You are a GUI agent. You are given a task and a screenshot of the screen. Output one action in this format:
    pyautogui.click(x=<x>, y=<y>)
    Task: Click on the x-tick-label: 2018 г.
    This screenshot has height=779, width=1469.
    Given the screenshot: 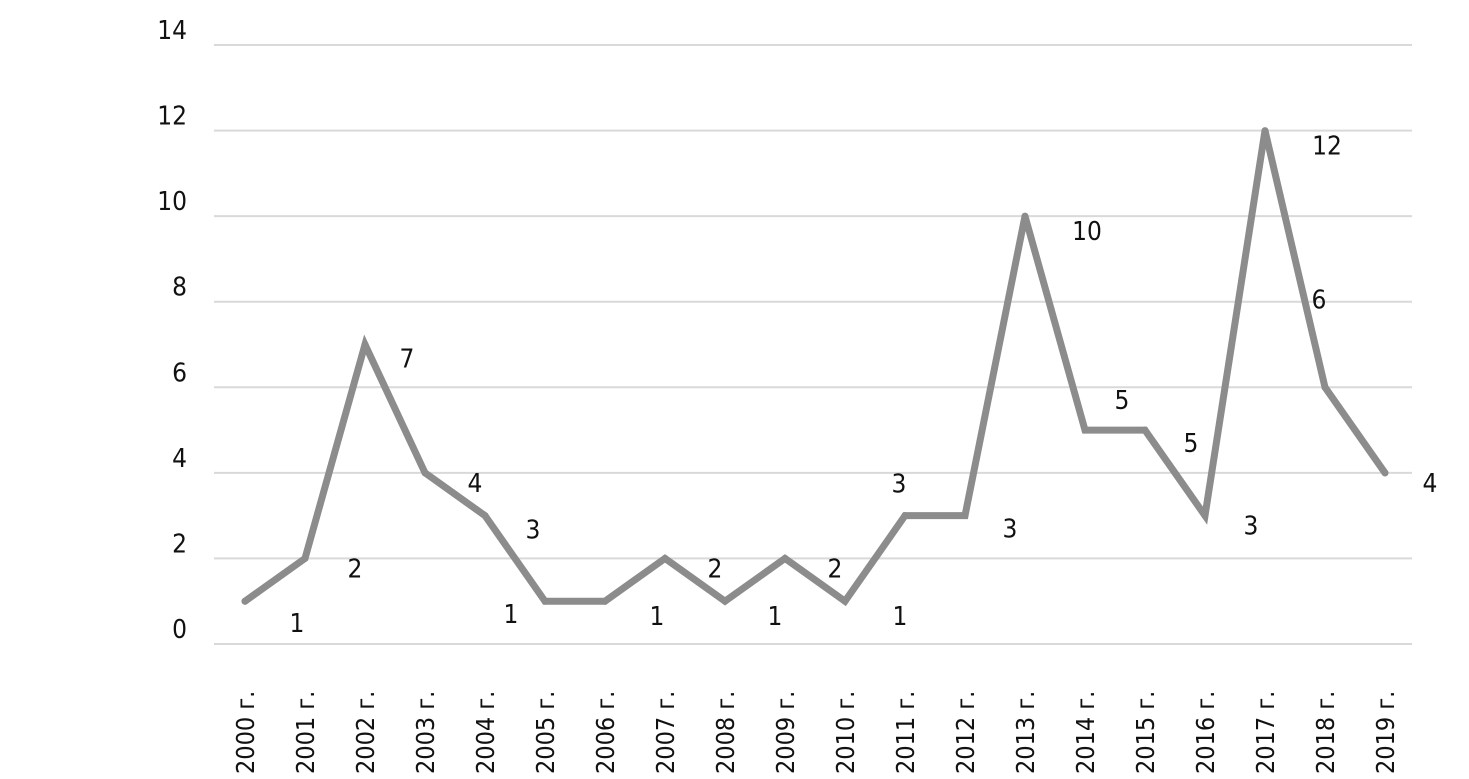 What is the action you would take?
    pyautogui.click(x=1325, y=732)
    